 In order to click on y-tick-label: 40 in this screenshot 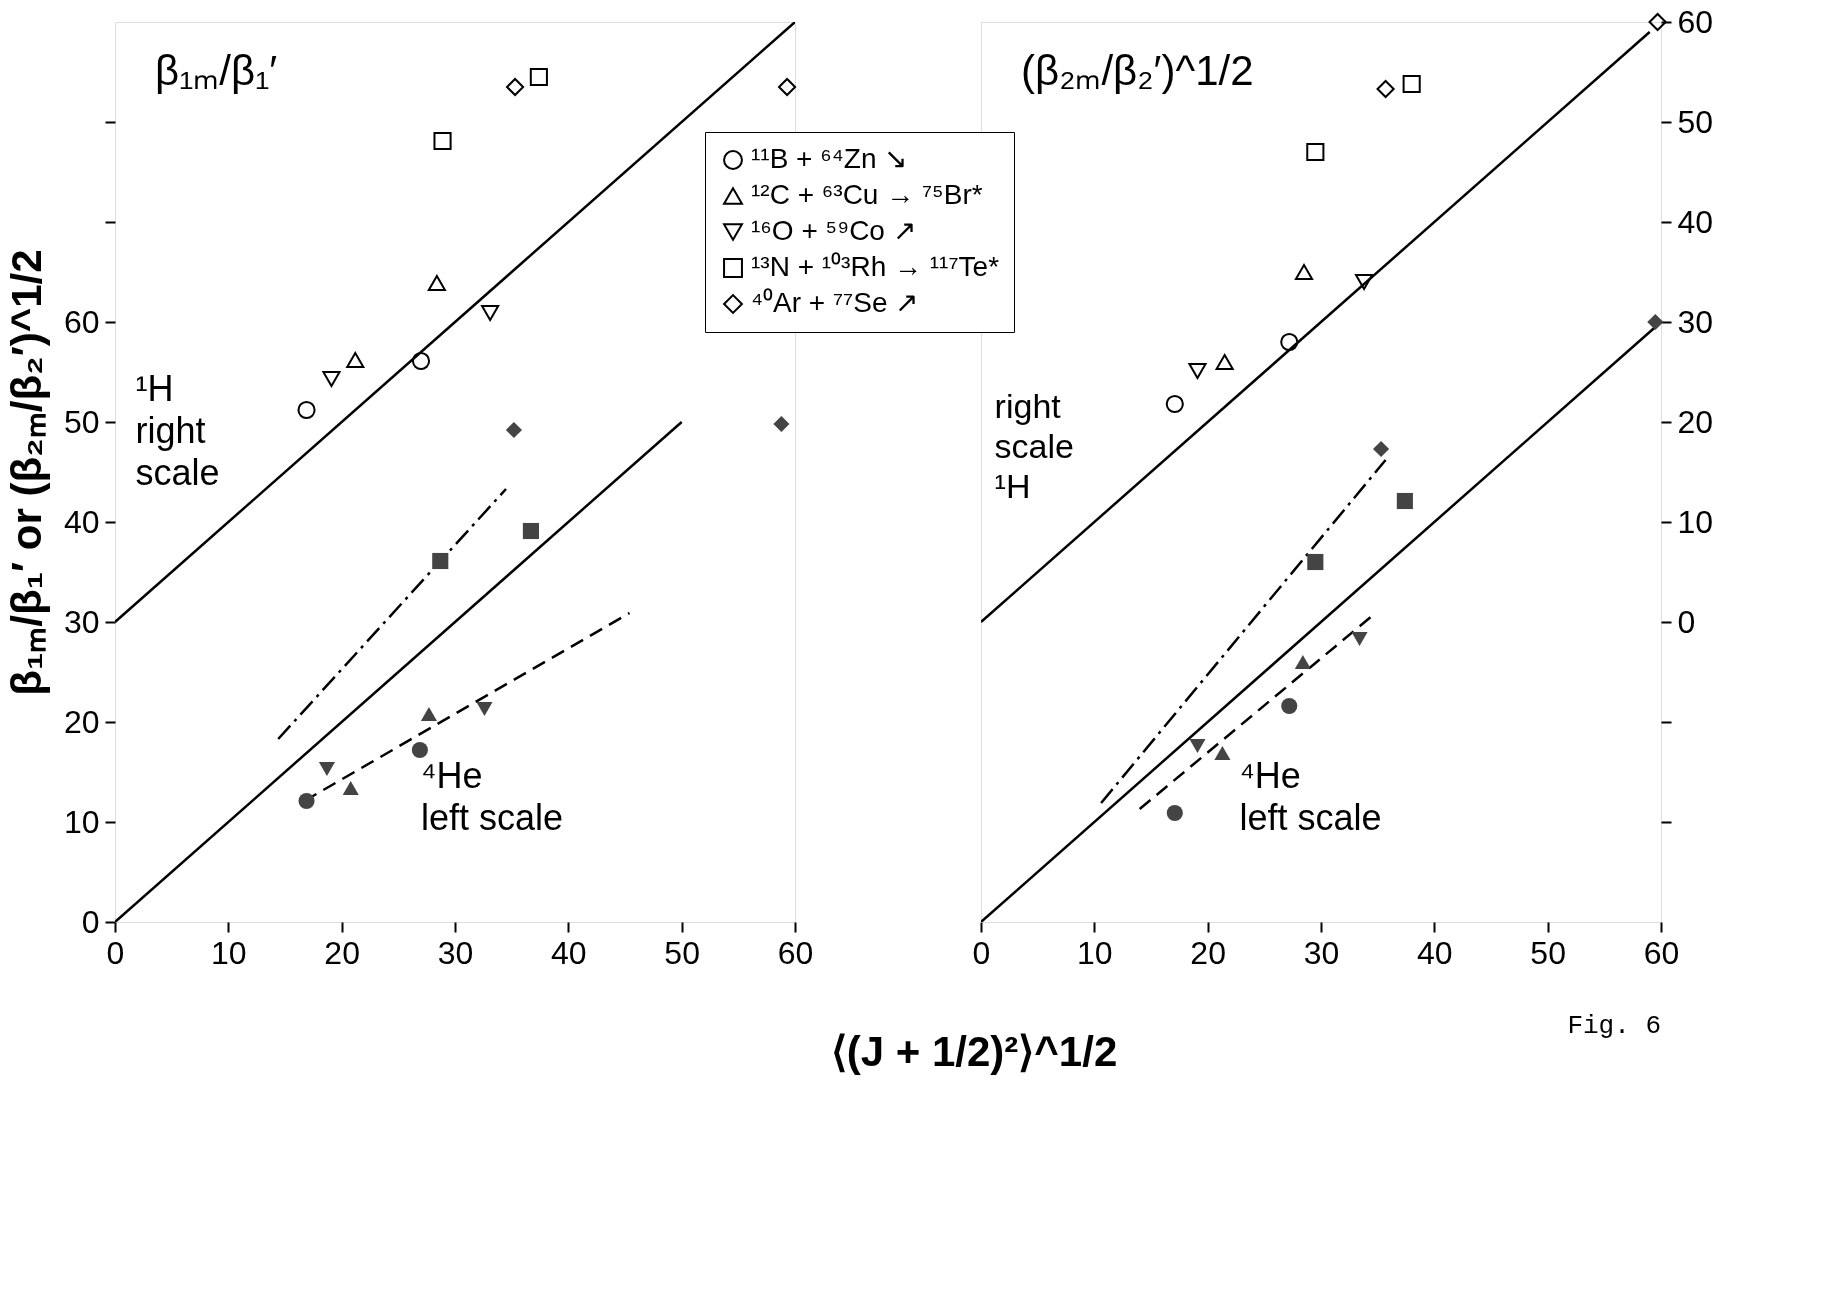, I will do `click(81, 521)`.